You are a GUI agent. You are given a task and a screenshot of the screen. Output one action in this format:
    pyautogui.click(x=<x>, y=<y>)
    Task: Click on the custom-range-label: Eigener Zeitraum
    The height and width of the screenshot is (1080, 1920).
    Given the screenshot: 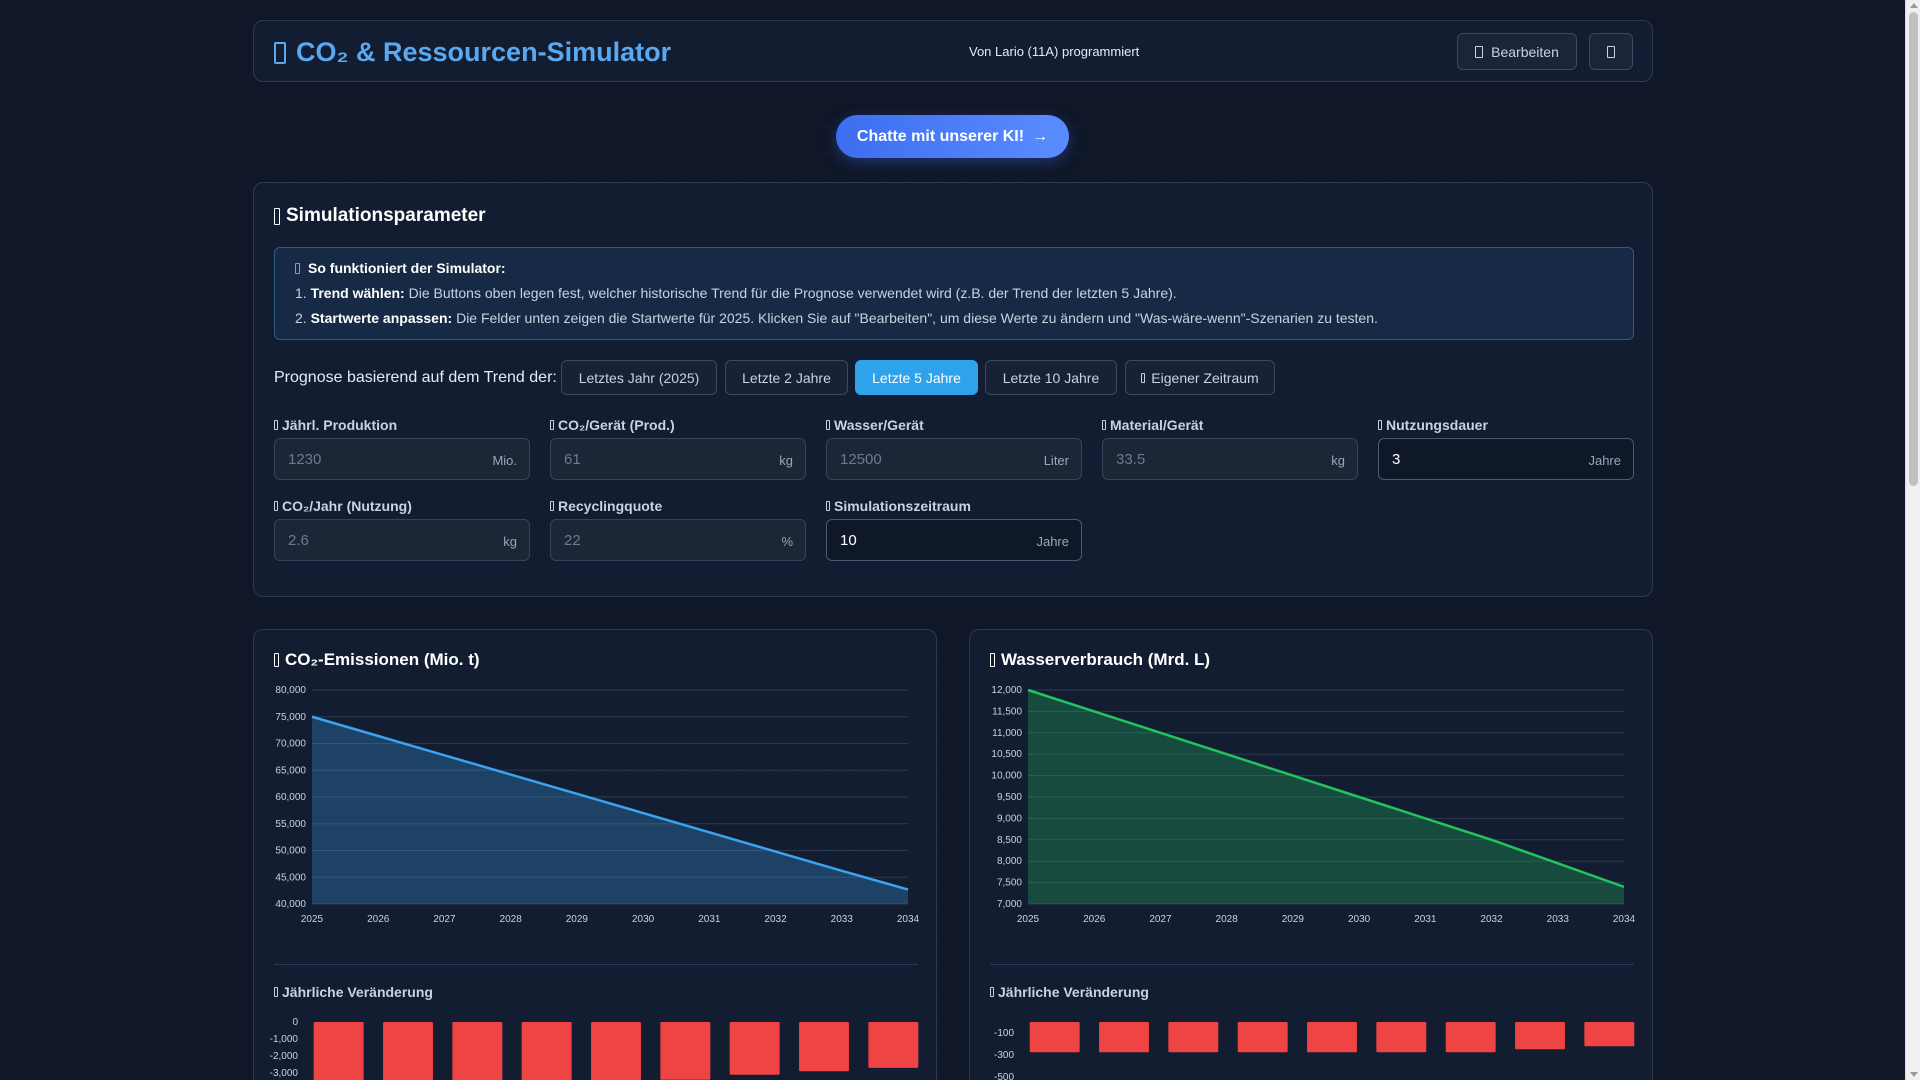 What is the action you would take?
    pyautogui.click(x=1205, y=377)
    